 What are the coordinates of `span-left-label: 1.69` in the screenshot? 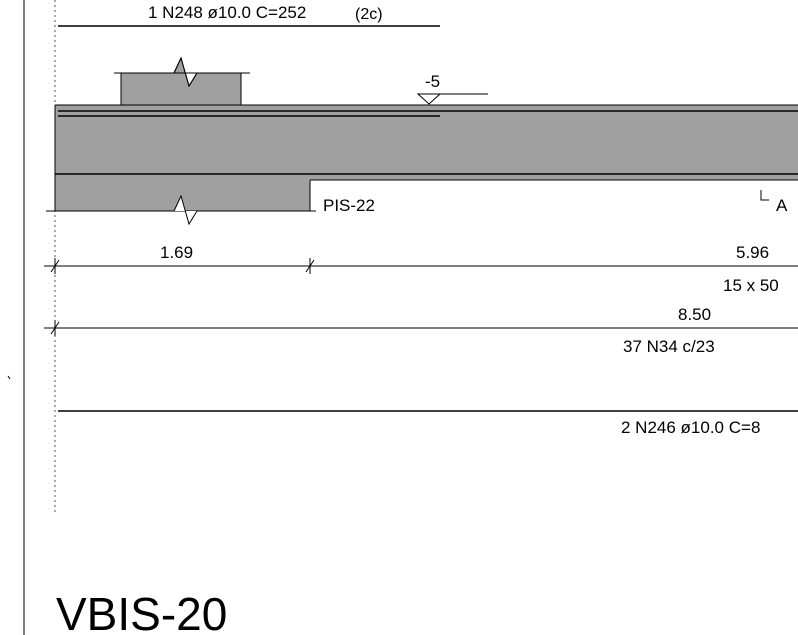 It's located at (176, 252).